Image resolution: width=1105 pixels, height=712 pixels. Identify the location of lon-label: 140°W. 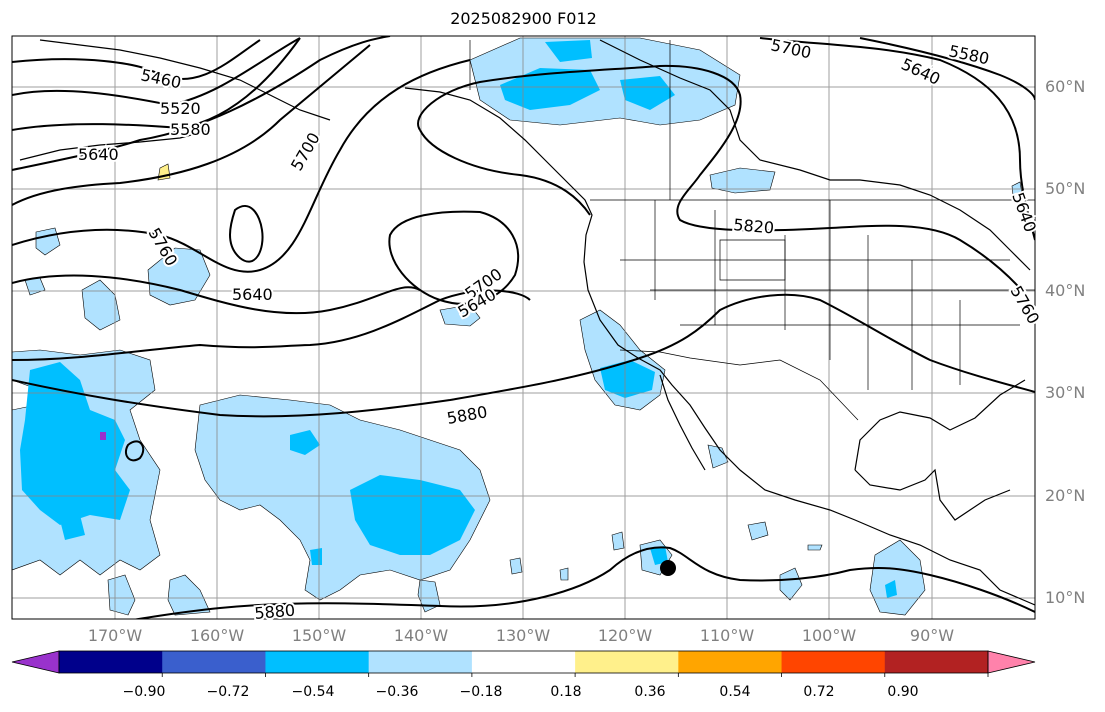
(421, 635).